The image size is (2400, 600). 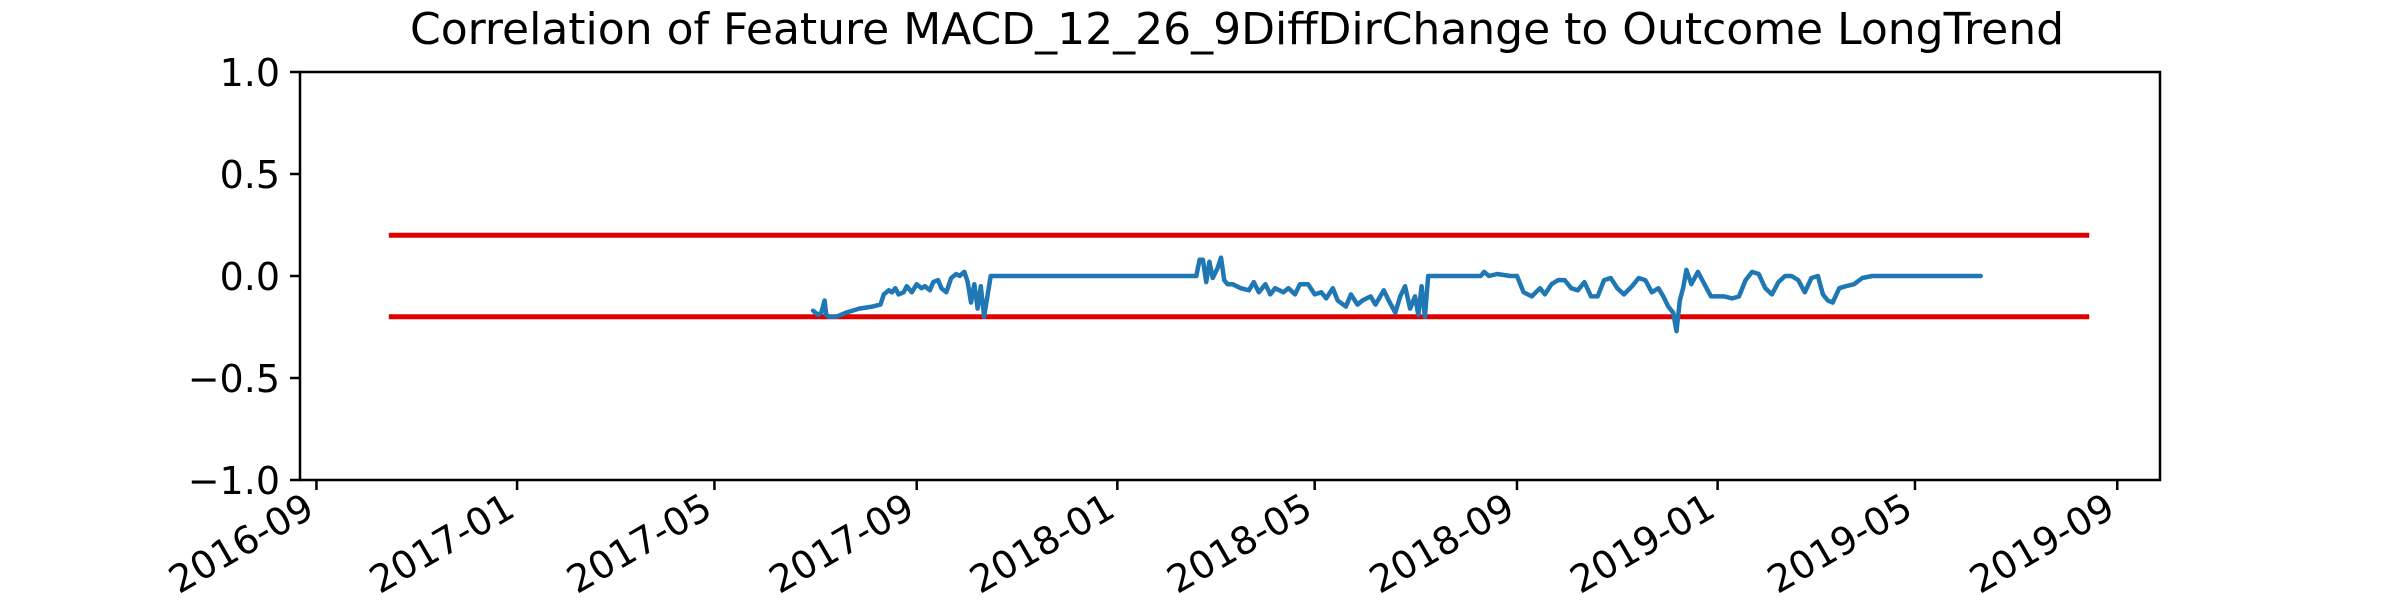 What do you see at coordinates (1042, 542) in the screenshot?
I see `x-tick-label: 2018-01` at bounding box center [1042, 542].